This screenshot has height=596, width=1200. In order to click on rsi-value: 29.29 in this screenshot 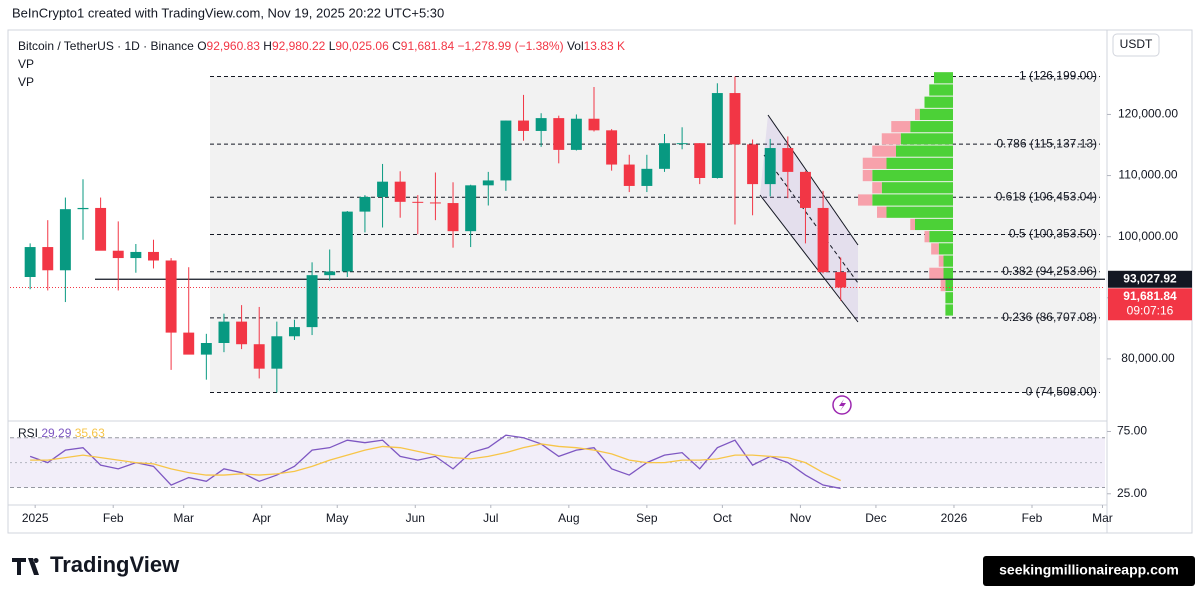, I will do `click(56, 433)`.